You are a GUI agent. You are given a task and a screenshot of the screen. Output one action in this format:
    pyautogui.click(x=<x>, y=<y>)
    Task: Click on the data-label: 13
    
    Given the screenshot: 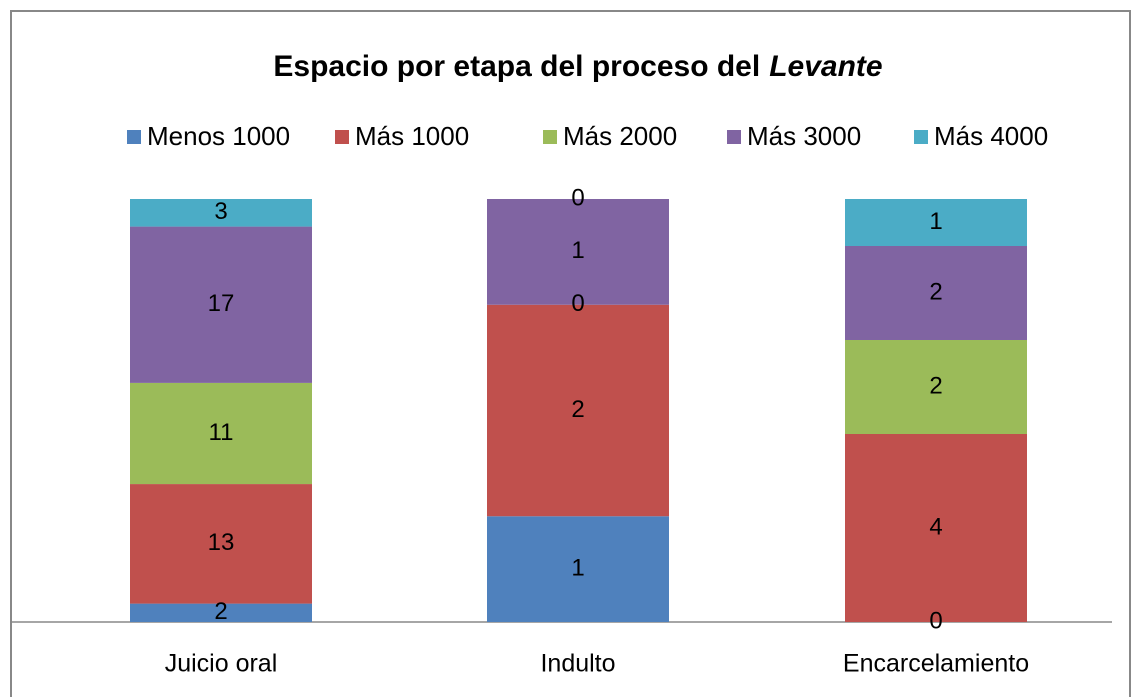 What is the action you would take?
    pyautogui.click(x=221, y=542)
    